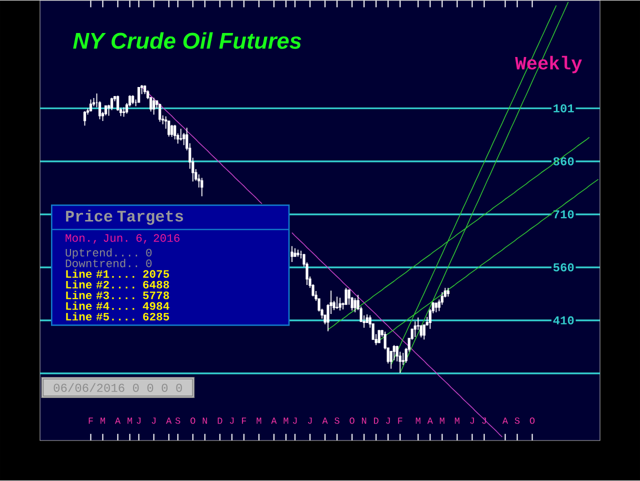  I want to click on annotation: 101, so click(564, 108).